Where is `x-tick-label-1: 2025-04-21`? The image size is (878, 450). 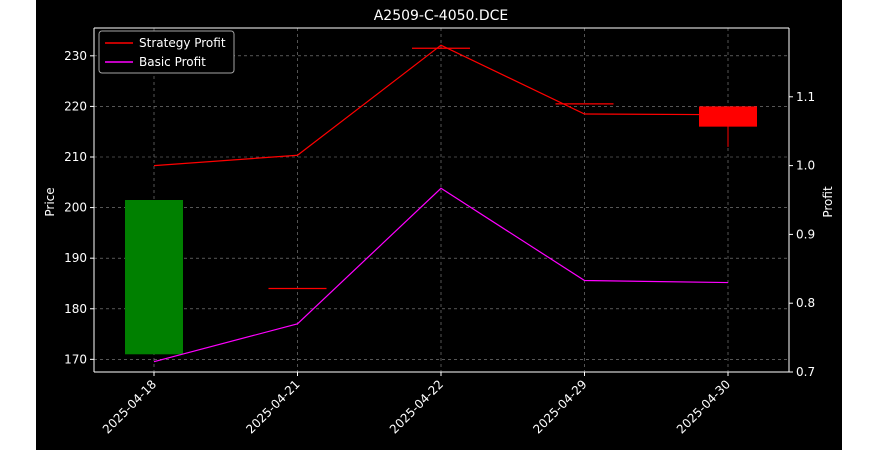 x-tick-label-1: 2025-04-21 is located at coordinates (272, 406).